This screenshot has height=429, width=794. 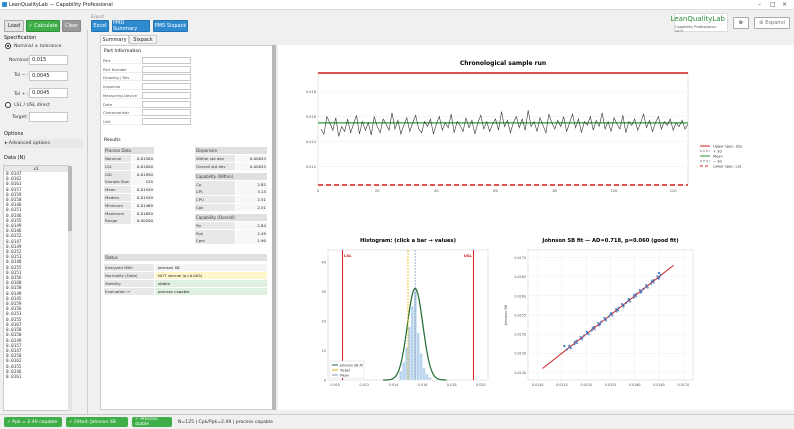 What do you see at coordinates (8, 105) in the screenshot?
I see `lsl-usl-radio` at bounding box center [8, 105].